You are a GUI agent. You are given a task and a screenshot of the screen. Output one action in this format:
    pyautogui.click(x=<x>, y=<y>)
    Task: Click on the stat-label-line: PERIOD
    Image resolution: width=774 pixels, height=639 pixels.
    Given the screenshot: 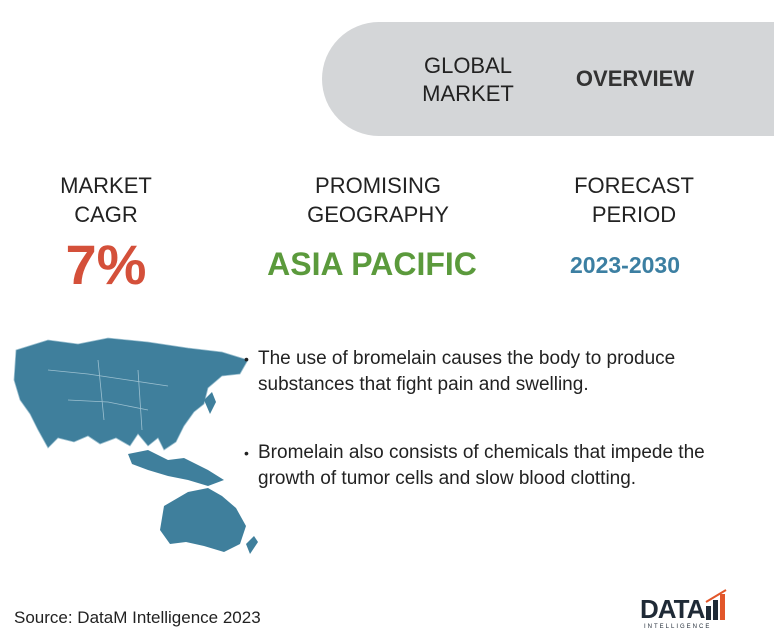 What is the action you would take?
    pyautogui.click(x=634, y=214)
    